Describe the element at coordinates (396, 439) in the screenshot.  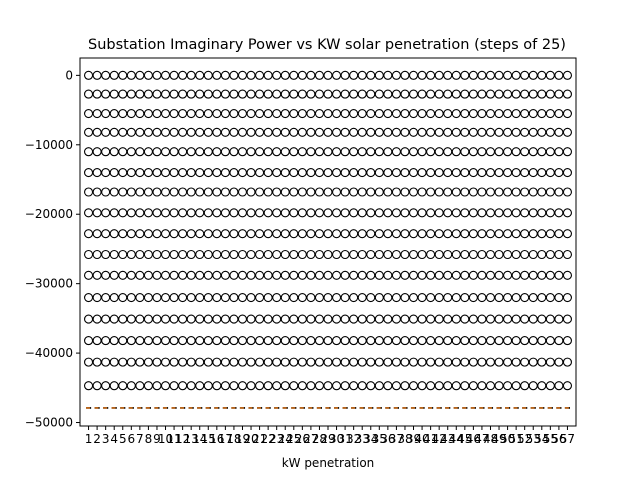
I see `x-tick-label: 37` at that location.